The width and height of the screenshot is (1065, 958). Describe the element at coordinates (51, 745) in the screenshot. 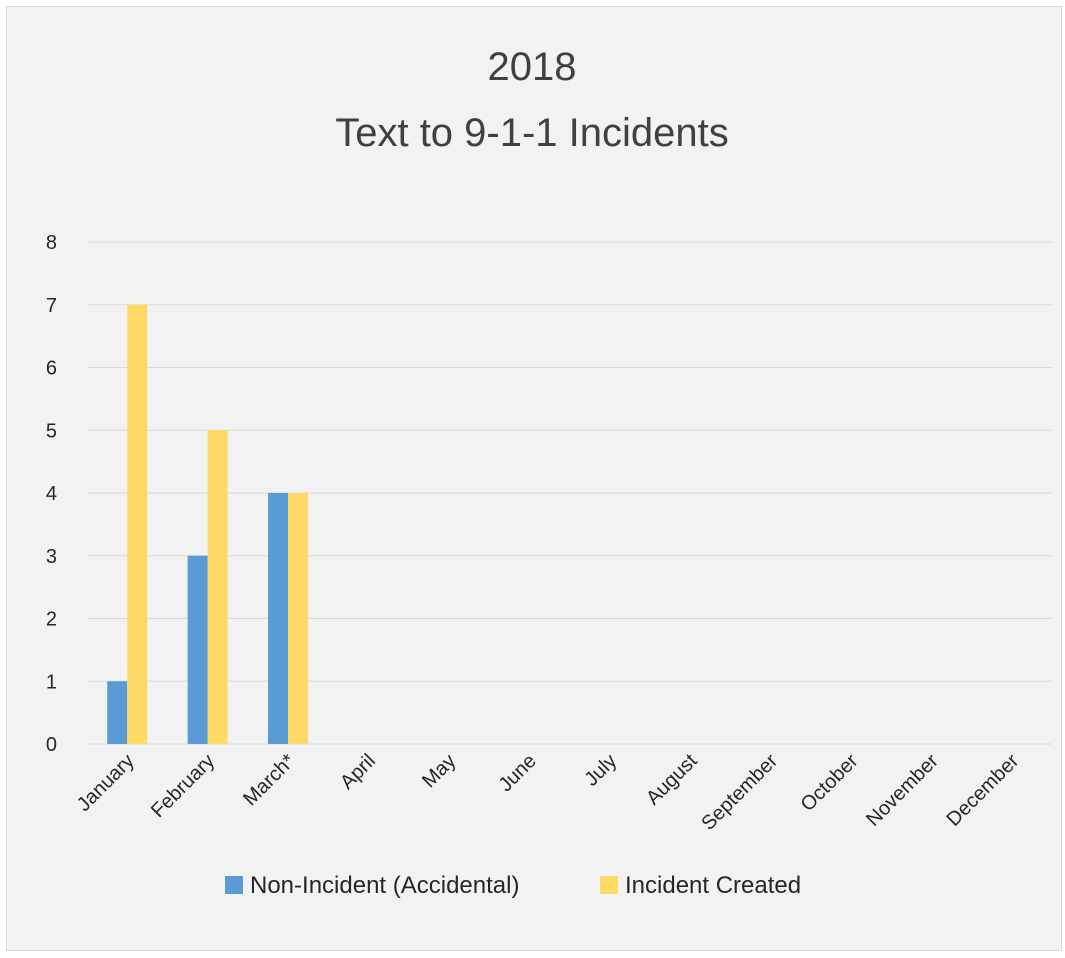

I see `y-tick-label: 0` at that location.